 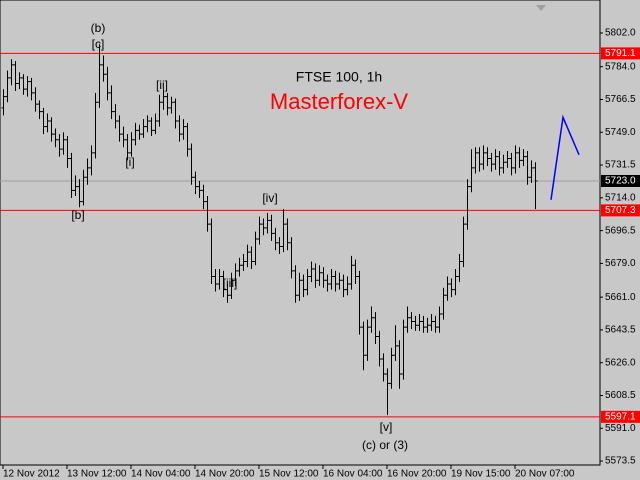 What do you see at coordinates (339, 101) in the screenshot?
I see `chart-subtitle: Masterforex-V` at bounding box center [339, 101].